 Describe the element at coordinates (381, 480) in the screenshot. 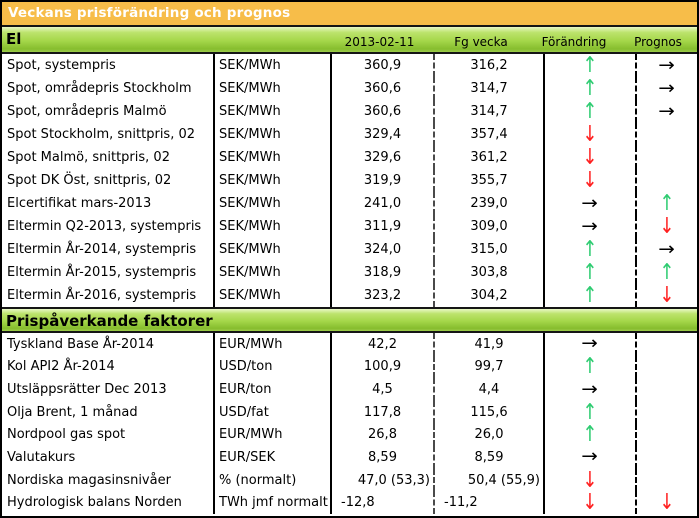

I see `current-value: 47,0 (53,3)` at that location.